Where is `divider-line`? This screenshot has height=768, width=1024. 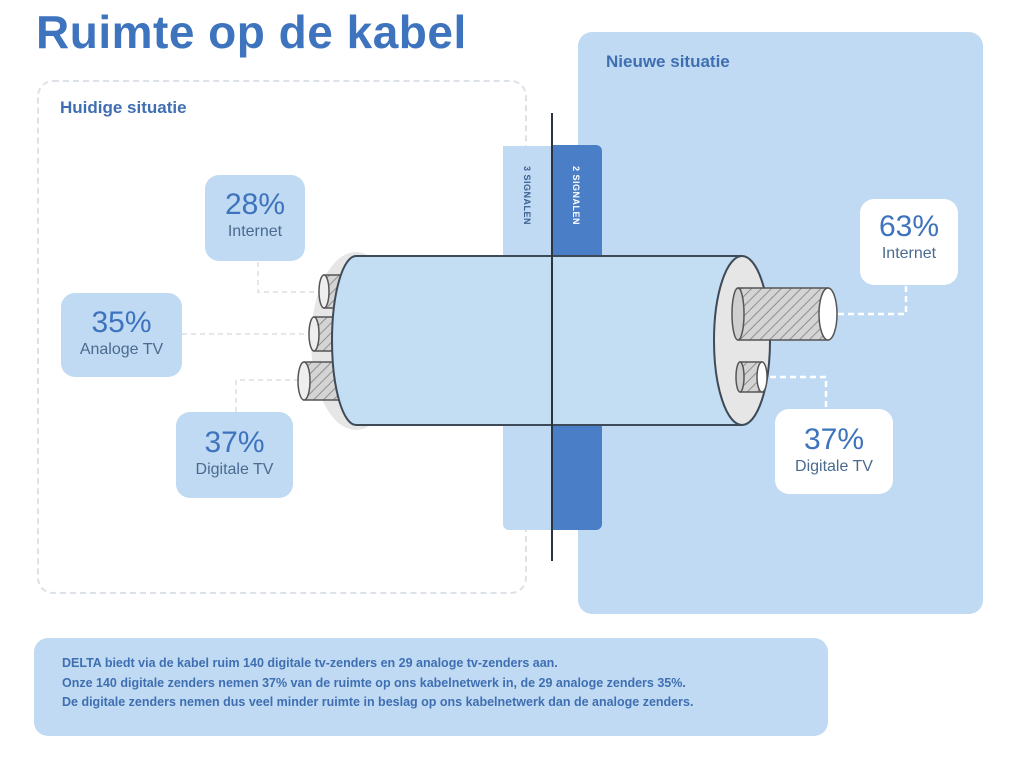
divider-line is located at coordinates (552, 337).